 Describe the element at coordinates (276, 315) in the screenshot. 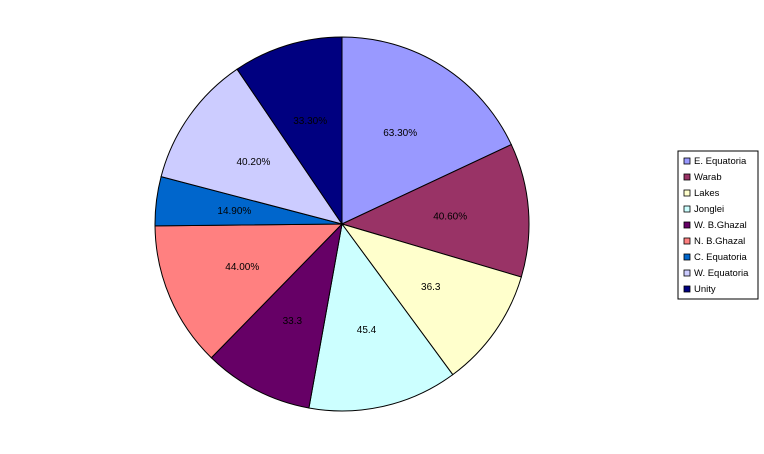

I see `pie-slice-w-b-ghazal` at that location.